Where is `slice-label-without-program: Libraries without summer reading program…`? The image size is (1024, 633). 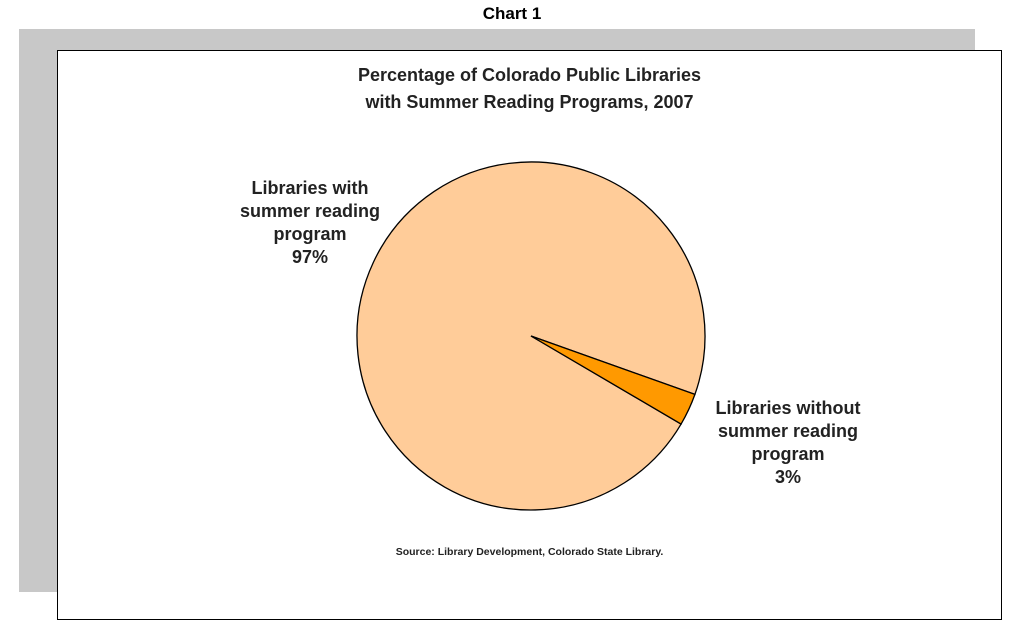
slice-label-without-program: Libraries without summer reading program… is located at coordinates (788, 443).